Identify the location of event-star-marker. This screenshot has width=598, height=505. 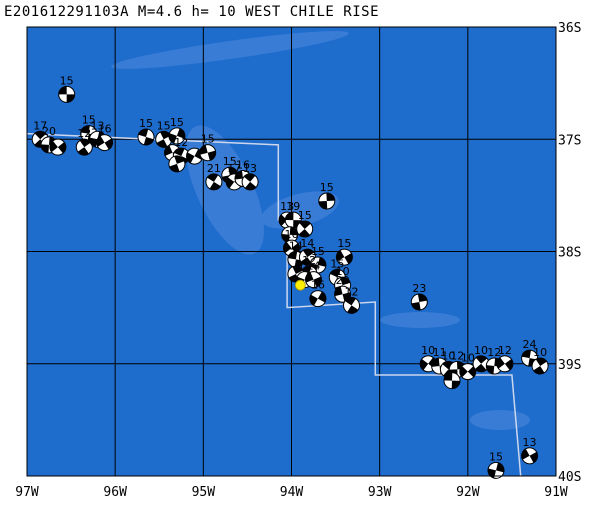
(300, 285).